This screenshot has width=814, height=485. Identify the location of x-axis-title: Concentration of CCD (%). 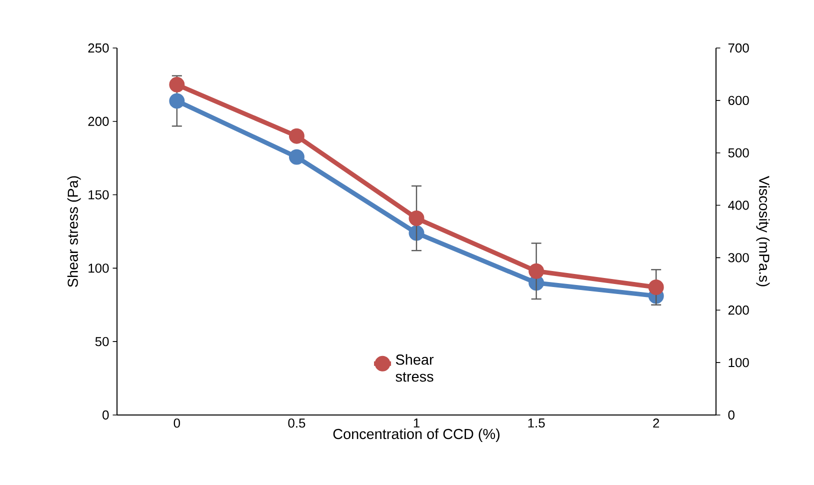
(416, 435).